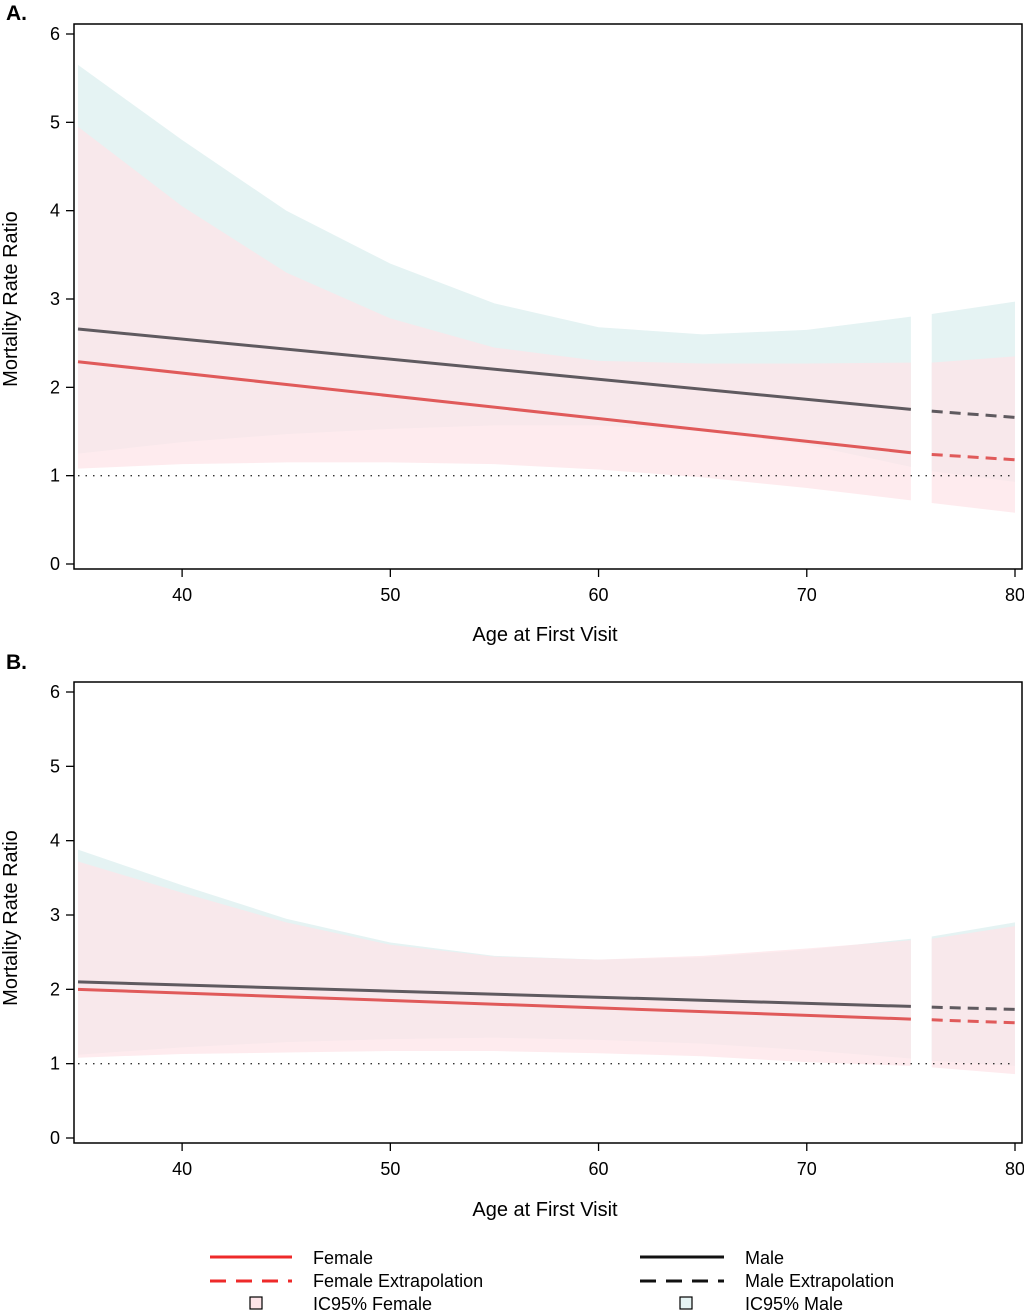 The width and height of the screenshot is (1024, 1312). Describe the element at coordinates (55, 387) in the screenshot. I see `y-tick-label-2-a: 2` at that location.